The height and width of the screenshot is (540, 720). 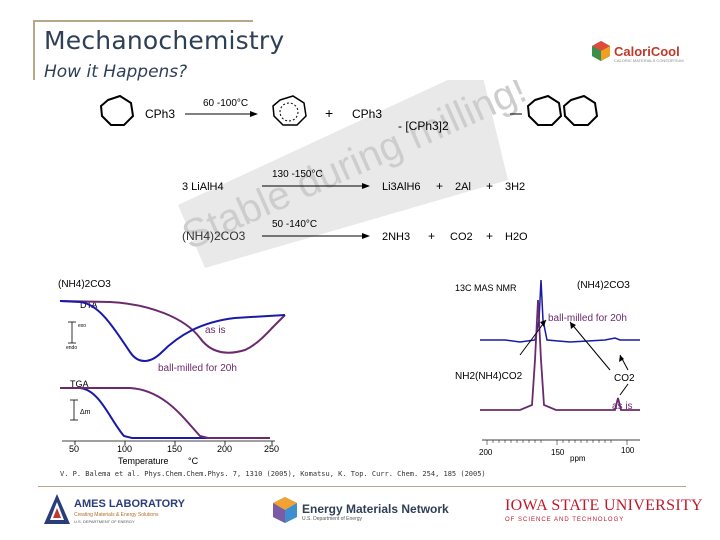 I want to click on r1-plus: +, so click(x=329, y=113).